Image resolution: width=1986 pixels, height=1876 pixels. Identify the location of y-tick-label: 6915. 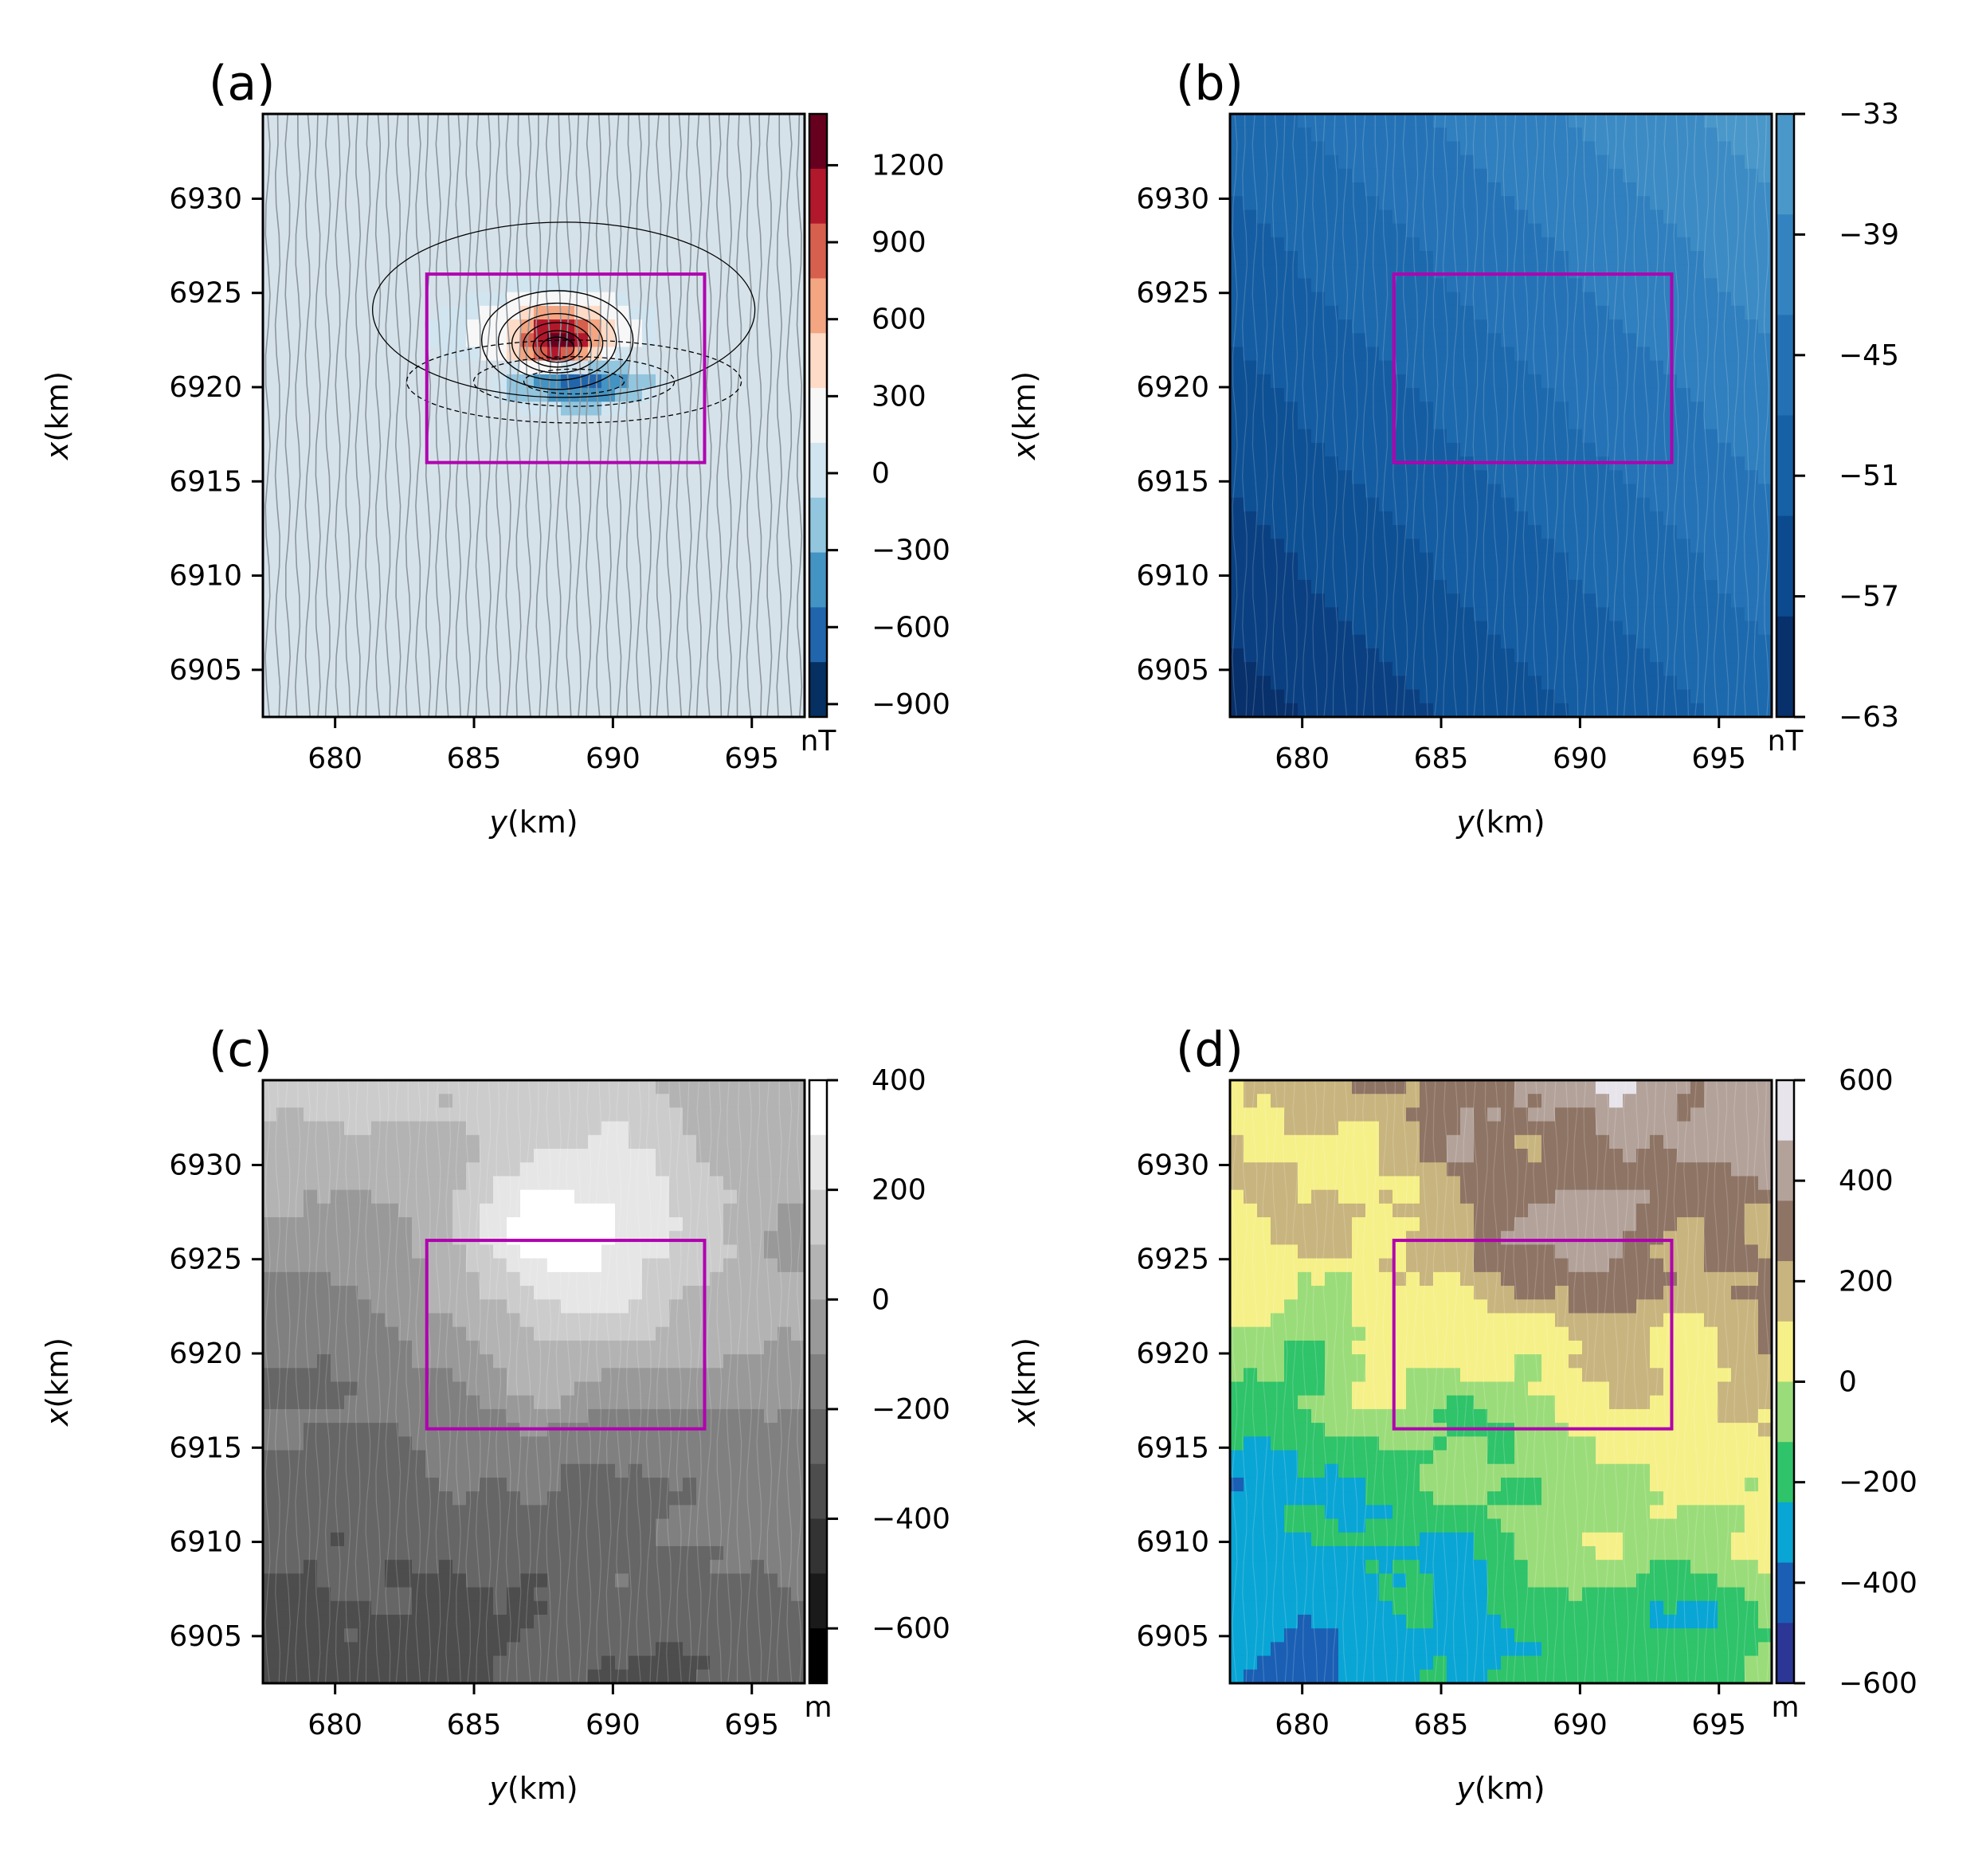
(1172, 481).